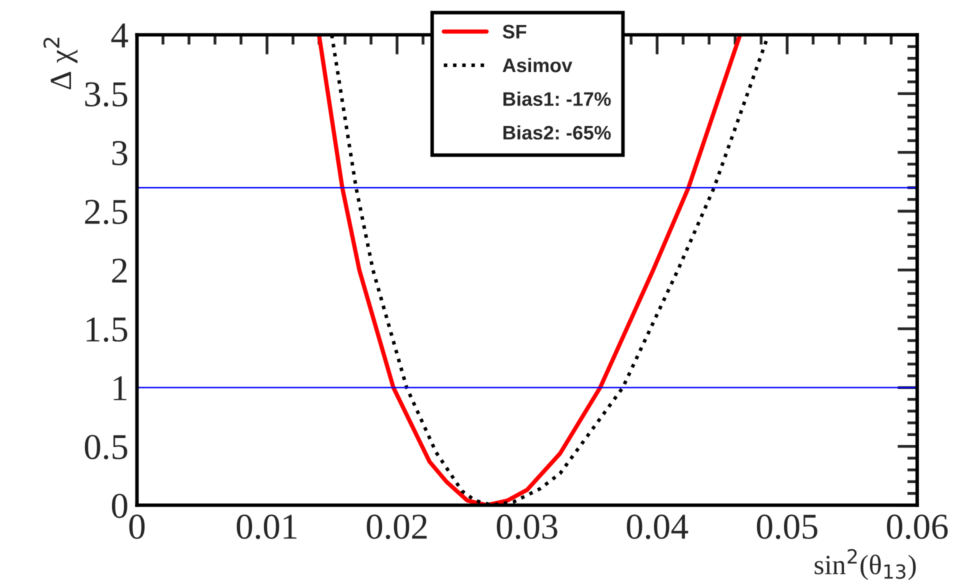 This screenshot has width=968, height=580. Describe the element at coordinates (537, 65) in the screenshot. I see `legend-label: Asimov` at that location.